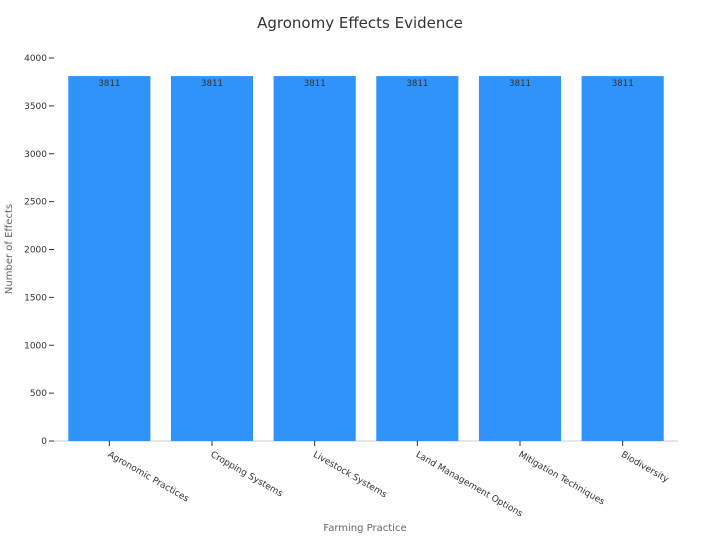 The width and height of the screenshot is (720, 540). Describe the element at coordinates (35, 107) in the screenshot. I see `y-tick-label: 3500` at that location.